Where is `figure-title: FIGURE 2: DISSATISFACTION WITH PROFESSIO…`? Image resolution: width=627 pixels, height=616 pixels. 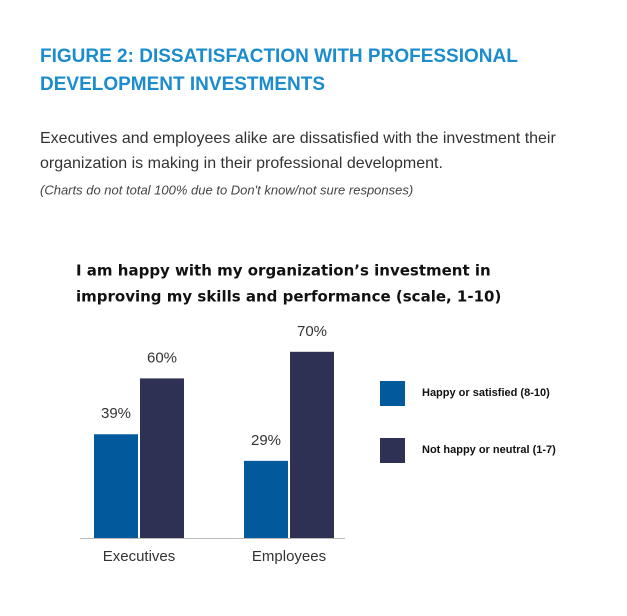
figure-title: FIGURE 2: DISSATISFACTION WITH PROFESSIO… is located at coordinates (279, 56).